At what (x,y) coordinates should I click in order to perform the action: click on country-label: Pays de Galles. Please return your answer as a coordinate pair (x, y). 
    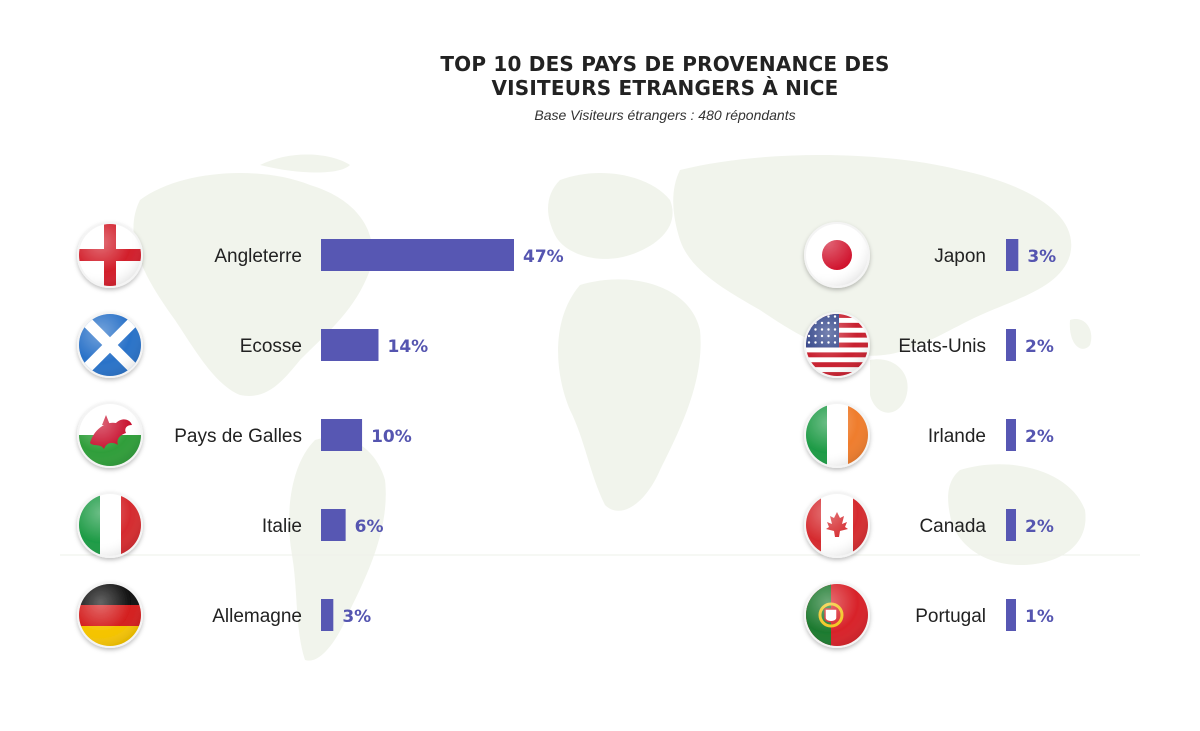
    Looking at the image, I should click on (238, 436).